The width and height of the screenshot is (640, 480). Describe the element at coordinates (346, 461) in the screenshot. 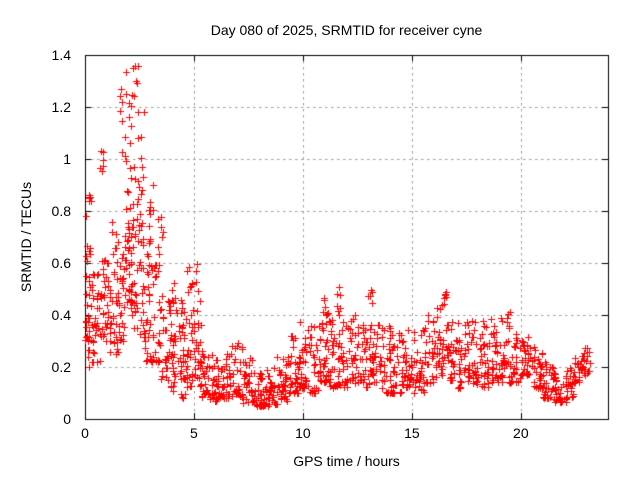

I see `x-axis-label: GPS time / hours` at that location.